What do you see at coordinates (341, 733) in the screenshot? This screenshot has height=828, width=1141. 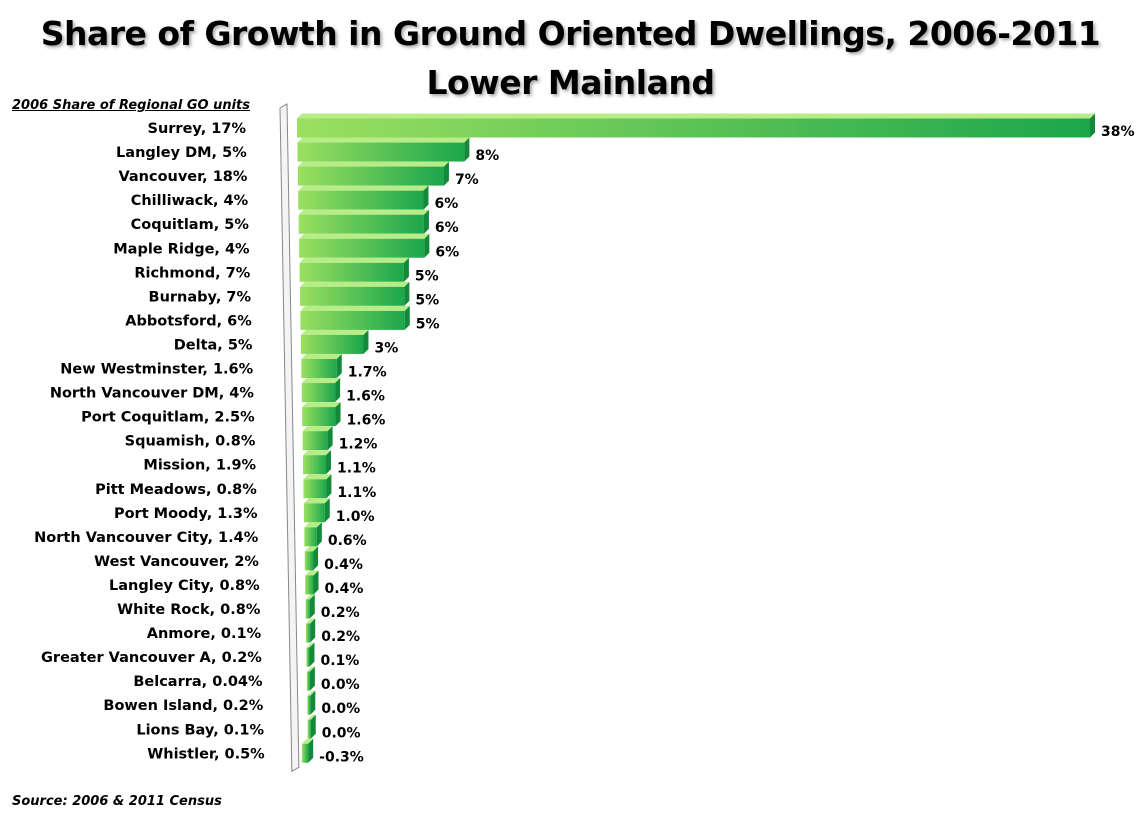 I see `value-label-25: 0.0%` at bounding box center [341, 733].